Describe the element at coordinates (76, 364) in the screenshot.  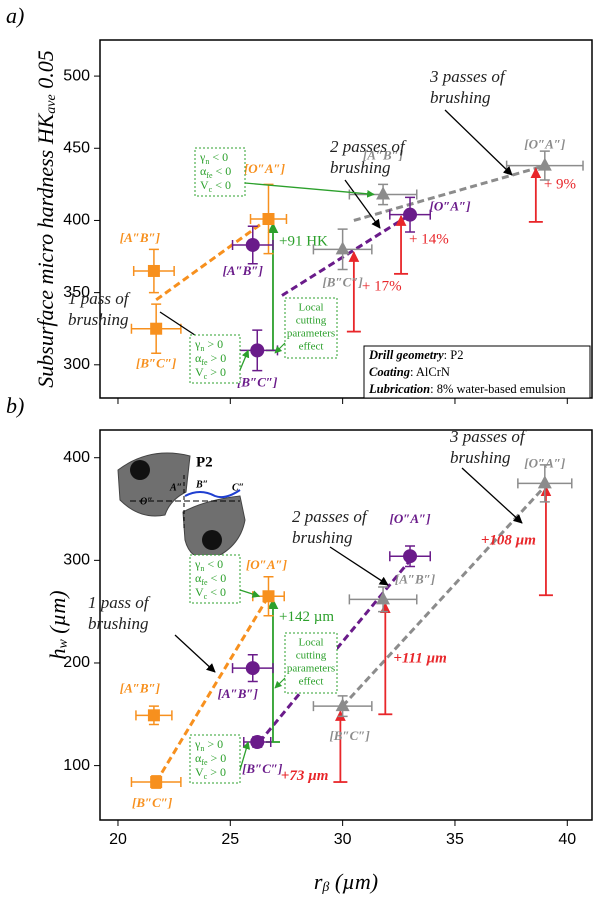
I see `y-tick-label: 300` at that location.